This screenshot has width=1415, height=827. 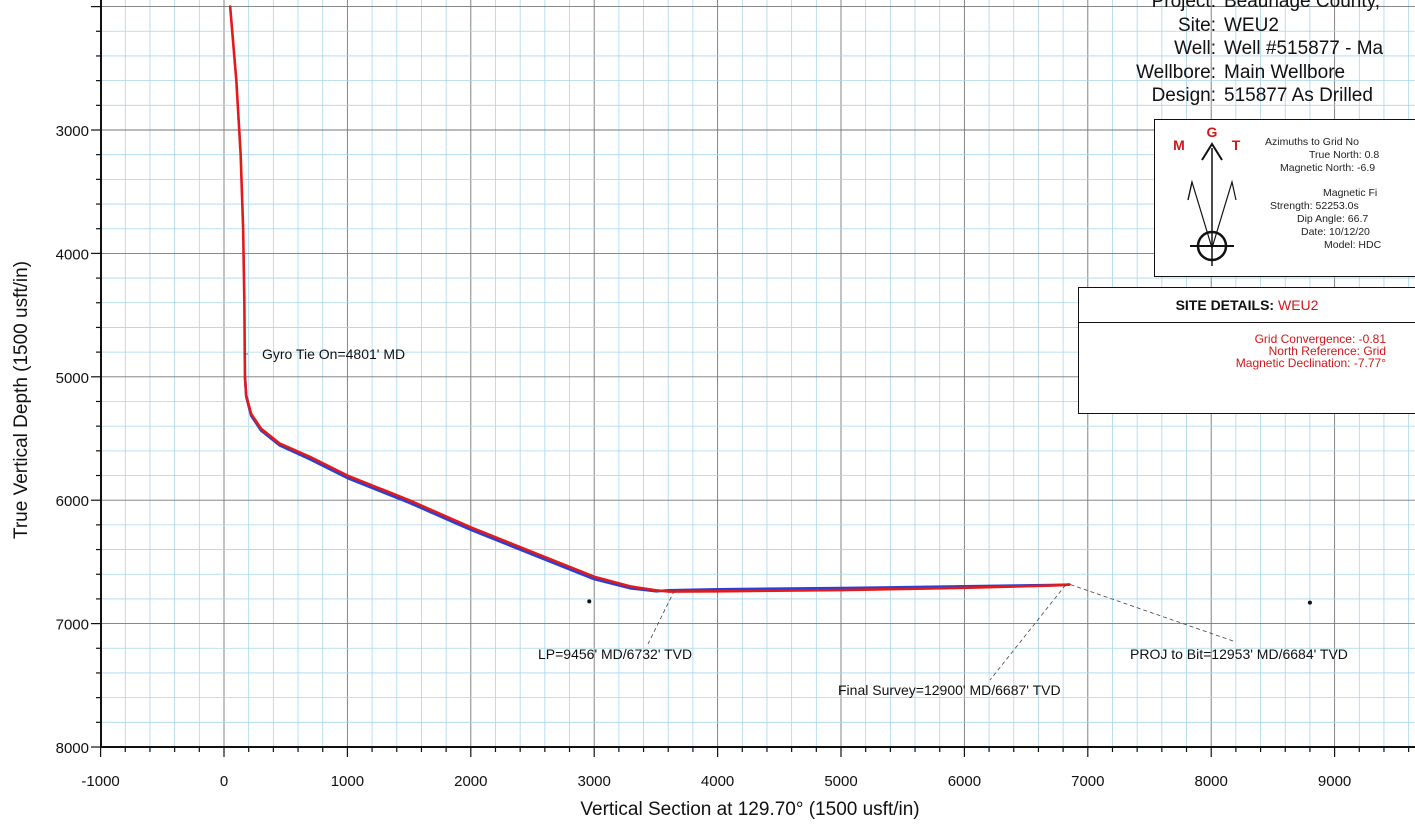 What do you see at coordinates (1195, 48) in the screenshot?
I see `header-label: Well:` at bounding box center [1195, 48].